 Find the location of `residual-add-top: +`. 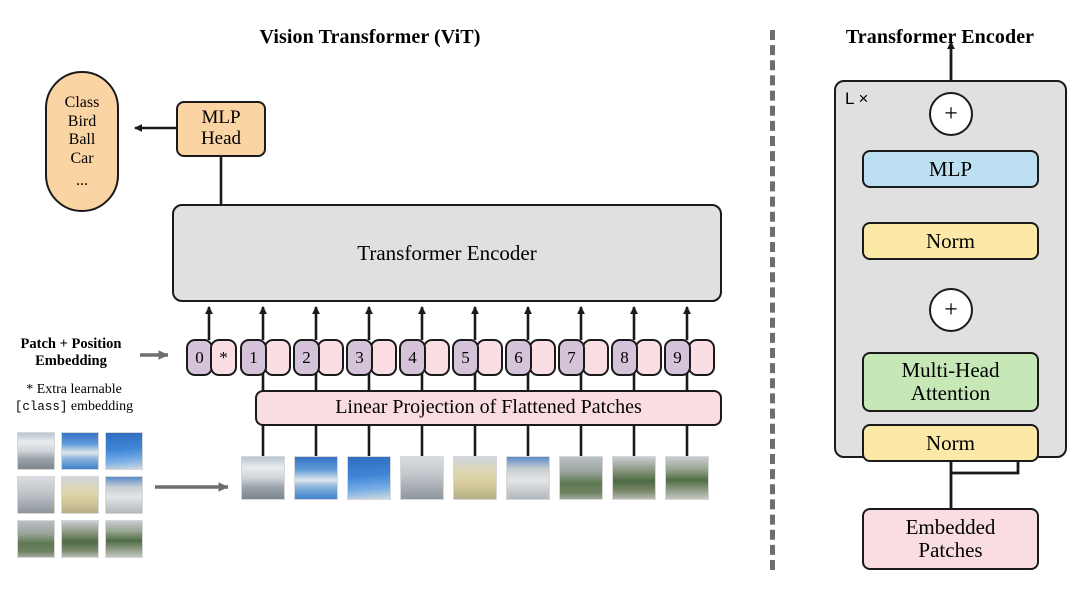

residual-add-top: + is located at coordinates (951, 114).